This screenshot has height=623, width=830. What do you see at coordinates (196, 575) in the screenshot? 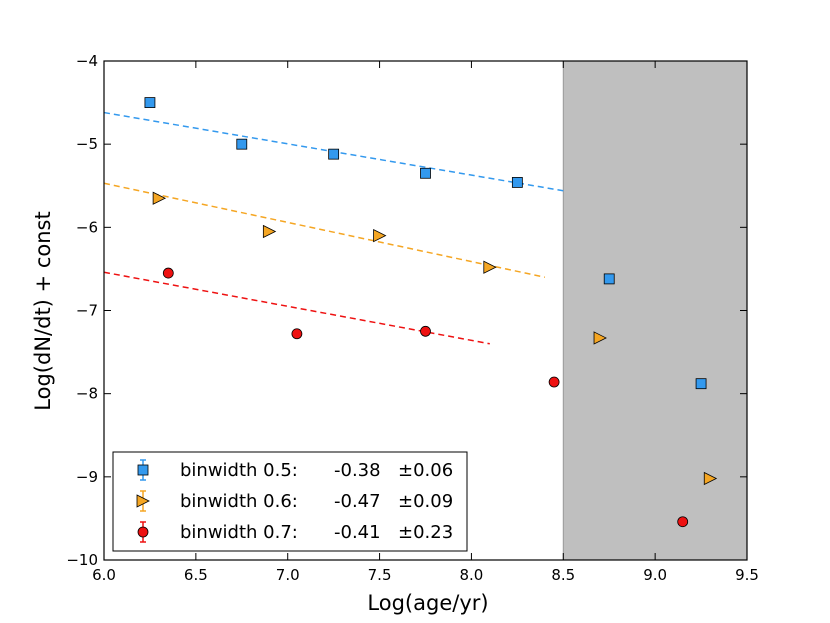
I see `x-tick-label: 6.5` at bounding box center [196, 575].